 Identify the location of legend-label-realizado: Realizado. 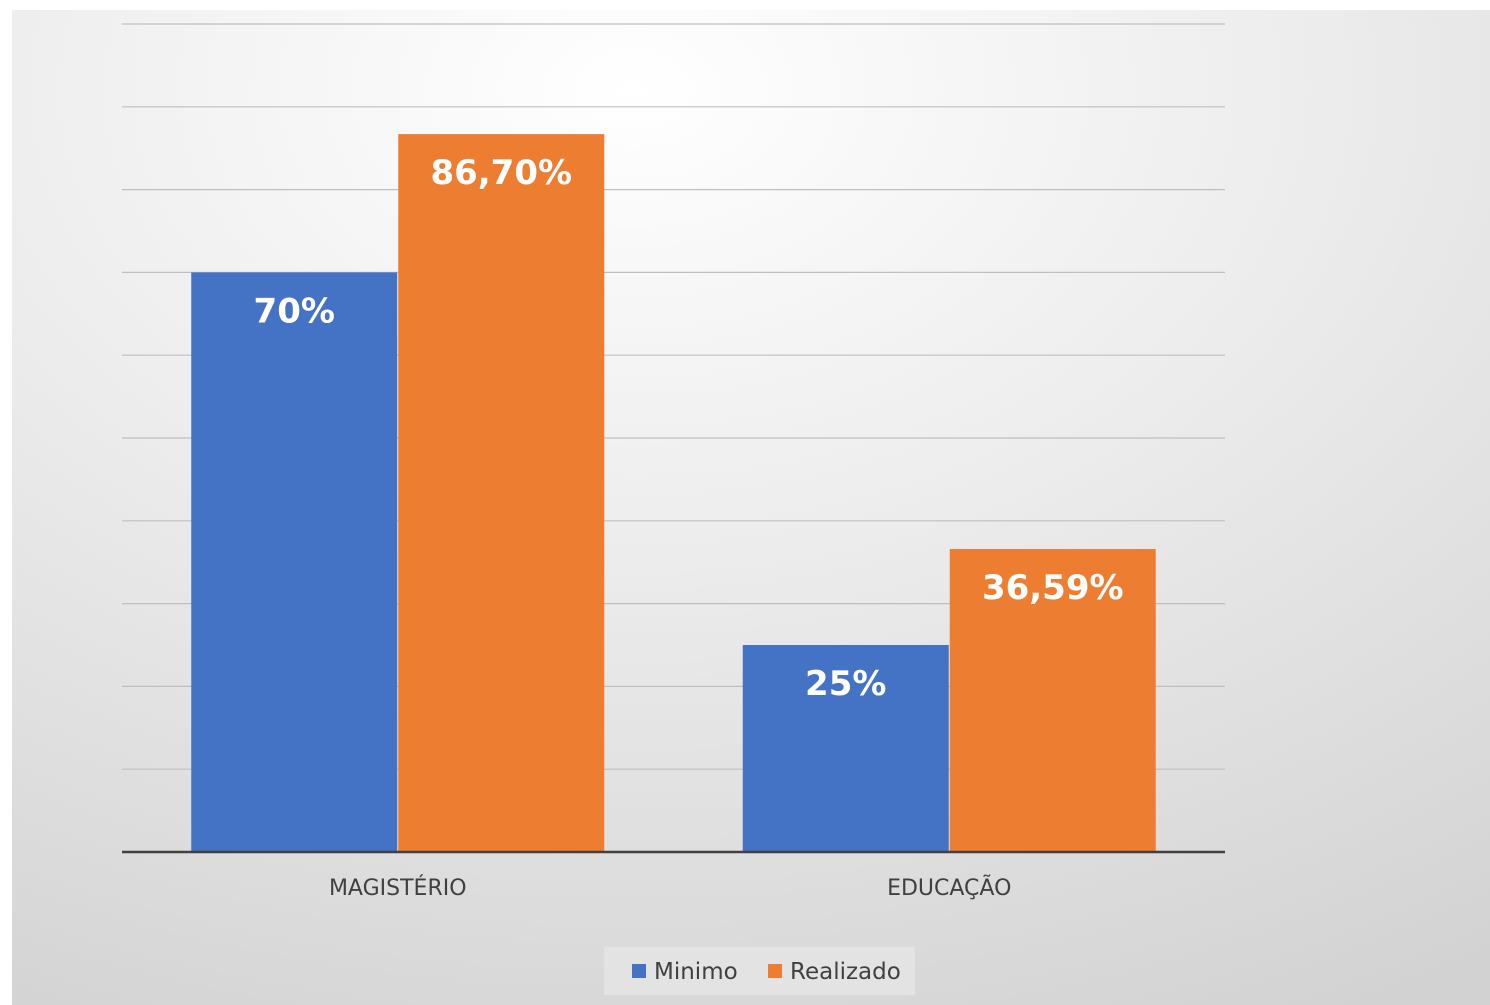
(845, 972).